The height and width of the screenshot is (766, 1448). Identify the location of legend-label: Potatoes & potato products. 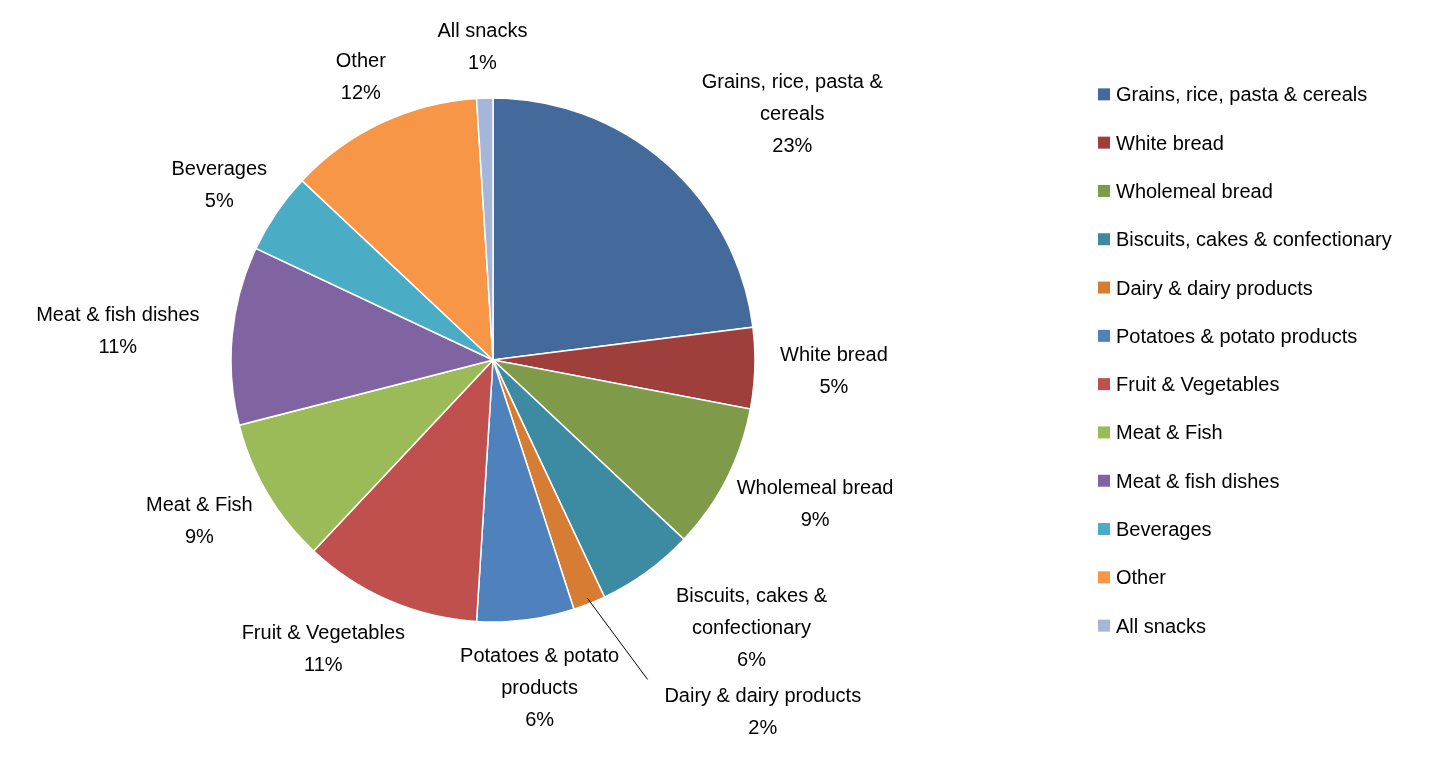
(1237, 335).